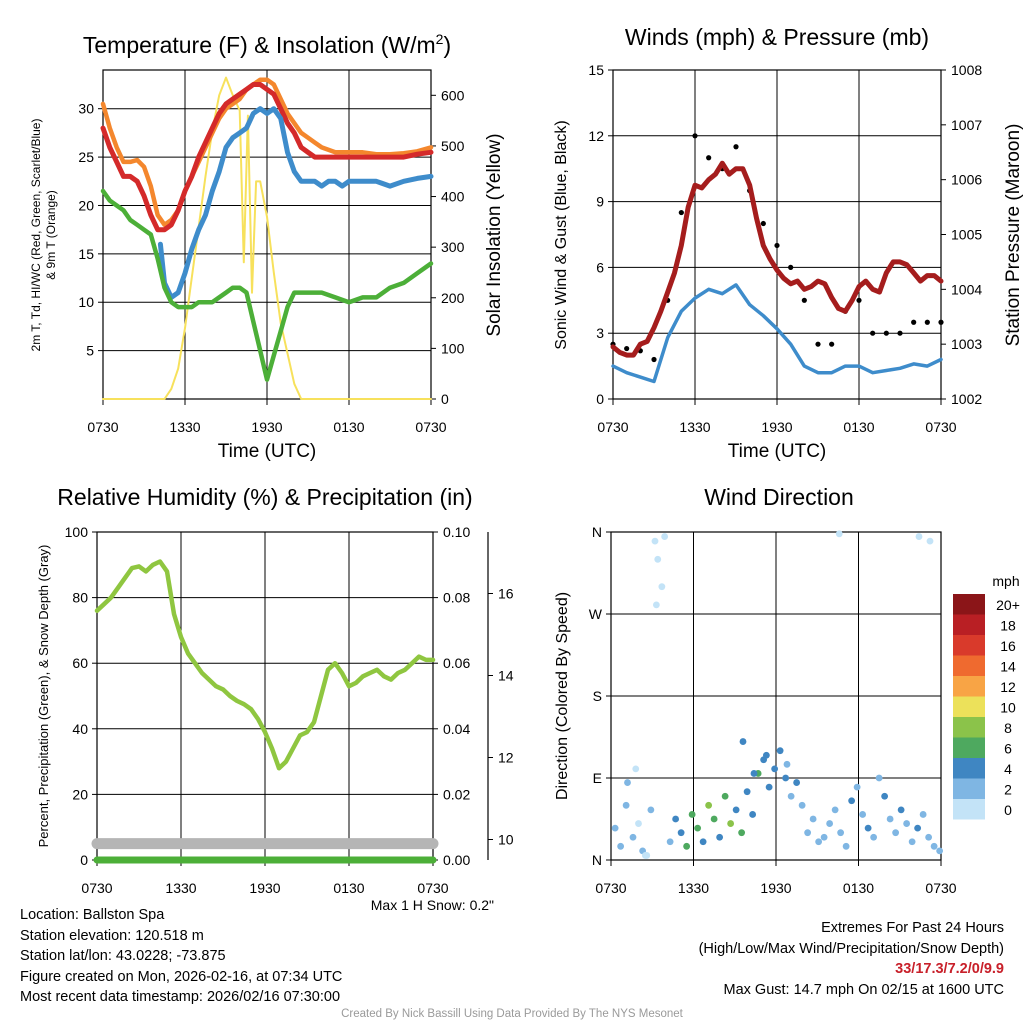  Describe the element at coordinates (453, 247) in the screenshot. I see `y-right-tick-label: 300` at that location.